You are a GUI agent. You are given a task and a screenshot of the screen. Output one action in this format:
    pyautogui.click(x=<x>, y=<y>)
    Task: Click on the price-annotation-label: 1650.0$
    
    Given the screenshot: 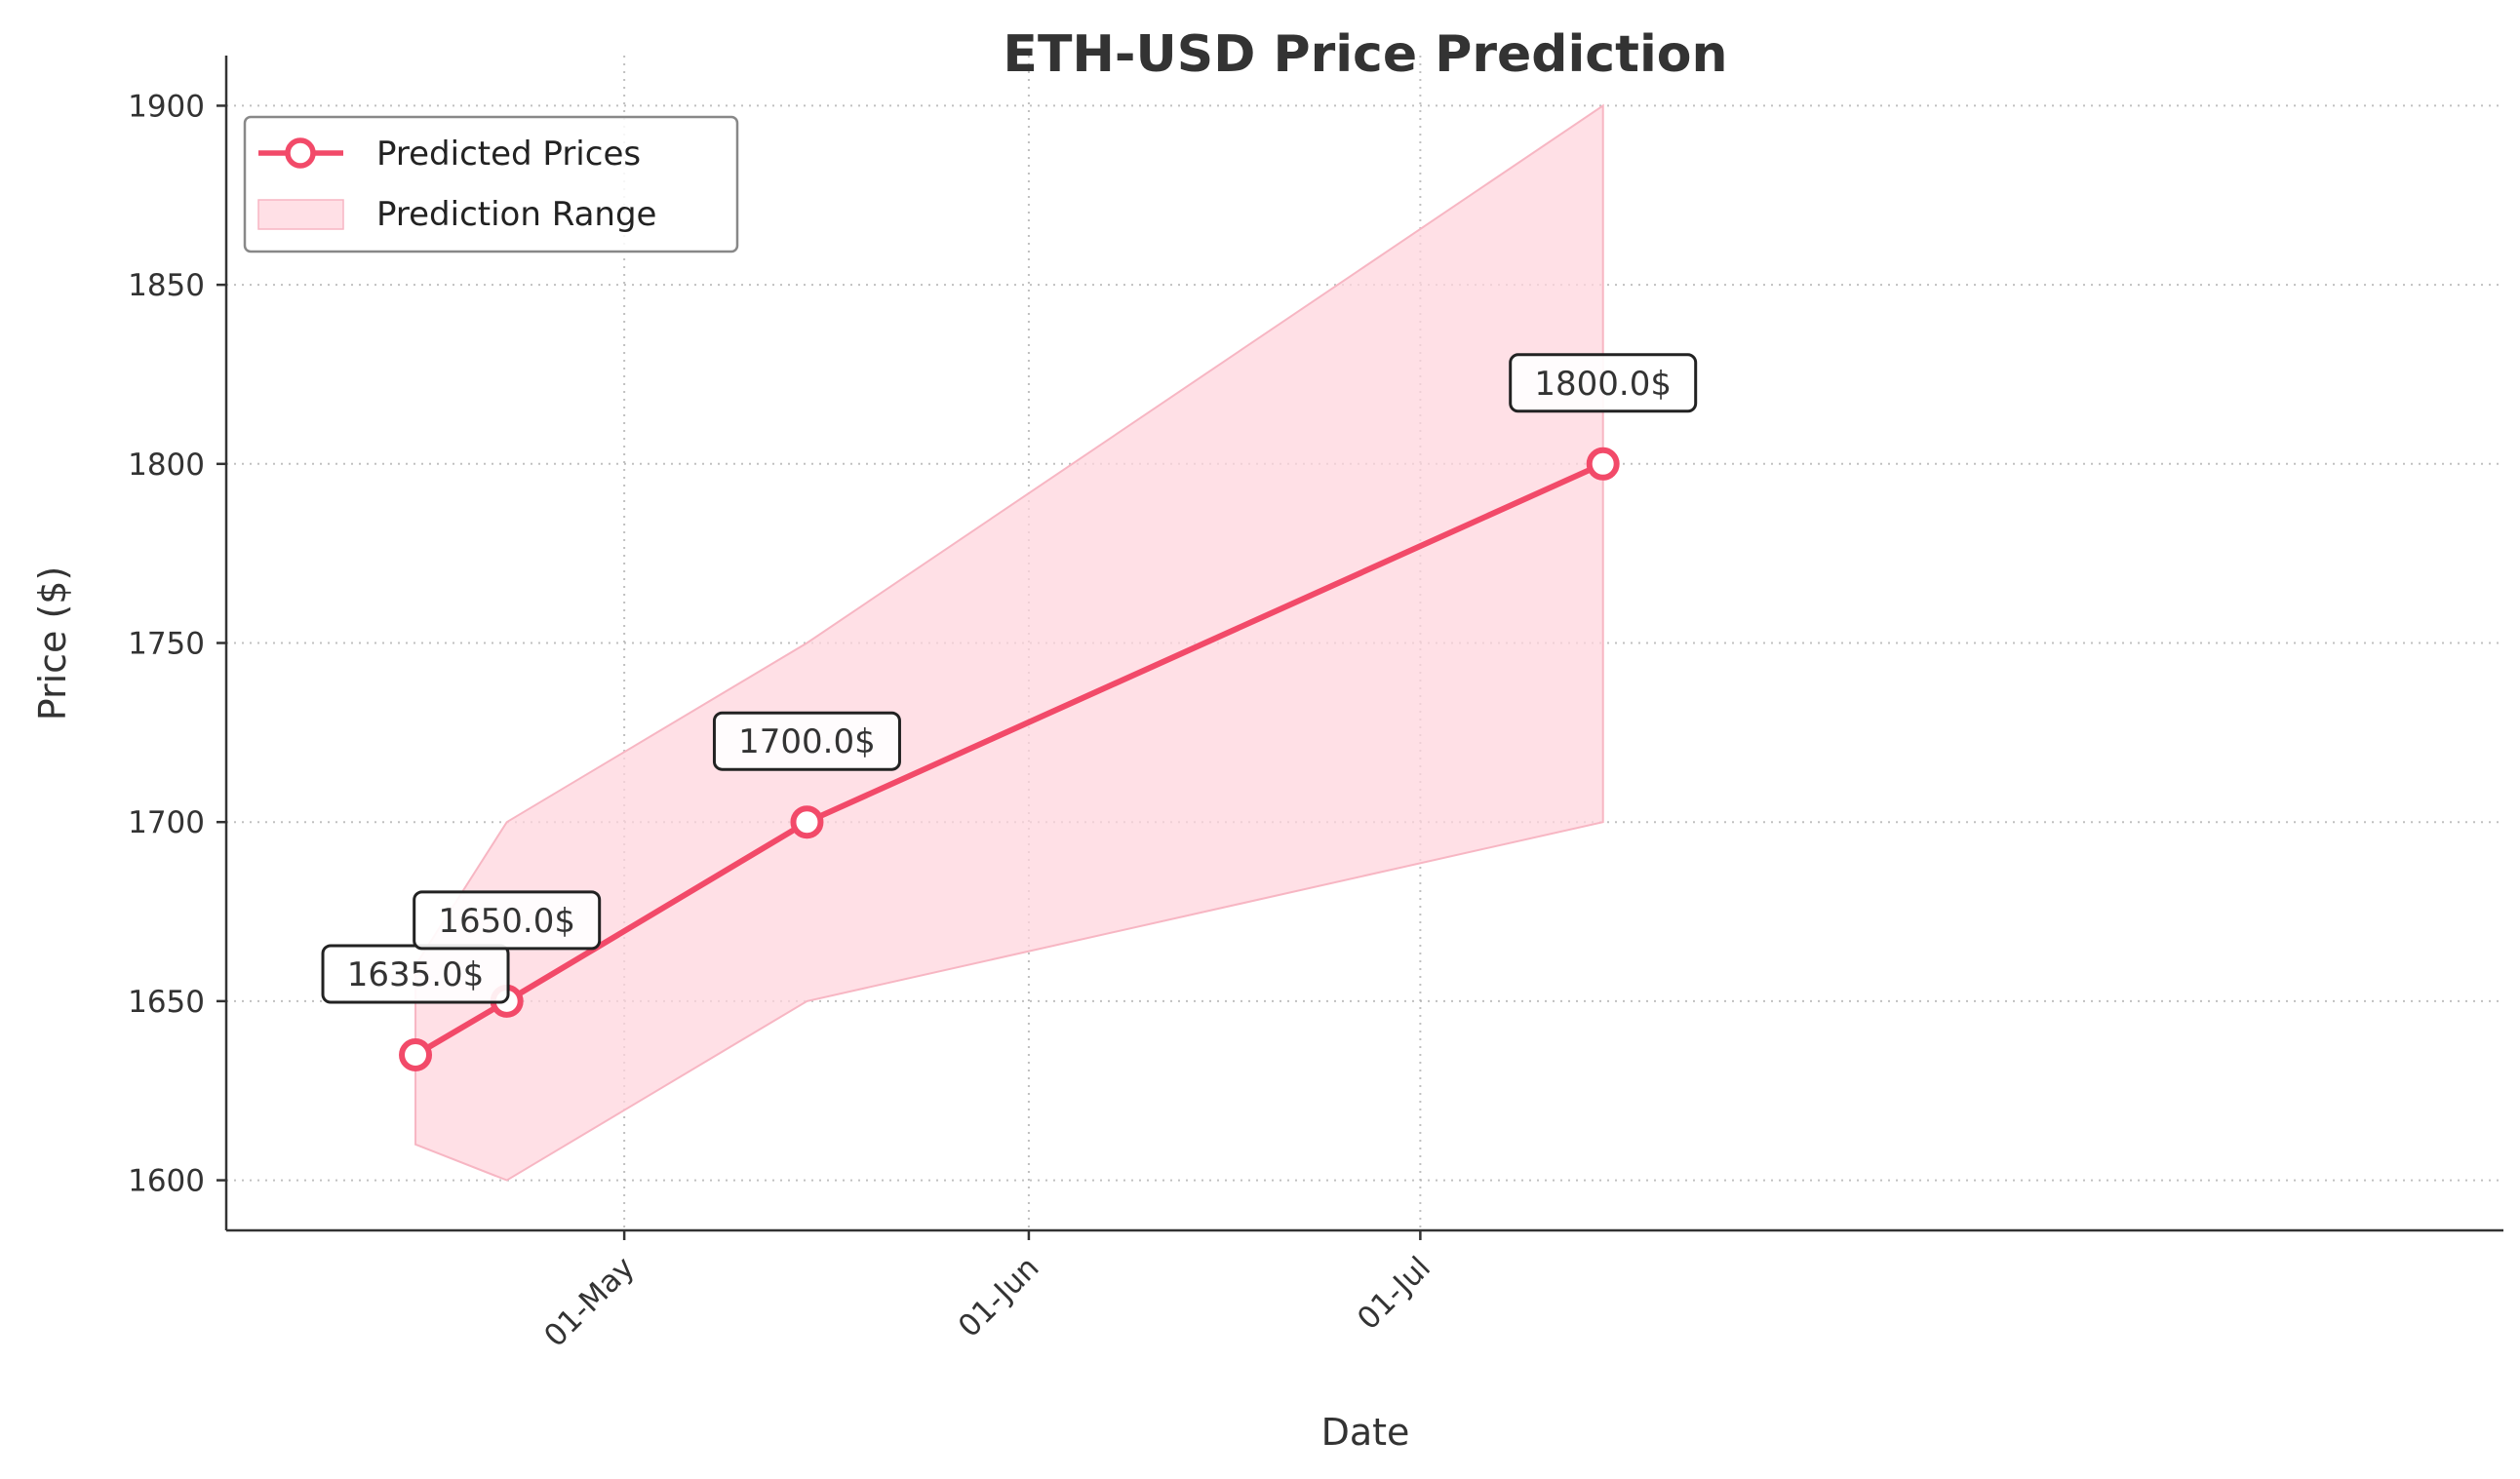 What is the action you would take?
    pyautogui.click(x=506, y=921)
    